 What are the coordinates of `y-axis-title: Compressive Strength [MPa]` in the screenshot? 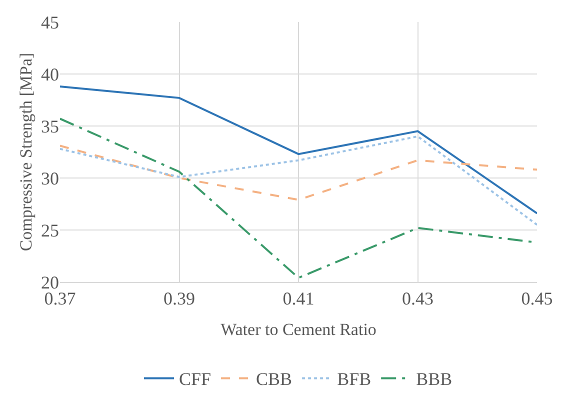 It's located at (26, 152).